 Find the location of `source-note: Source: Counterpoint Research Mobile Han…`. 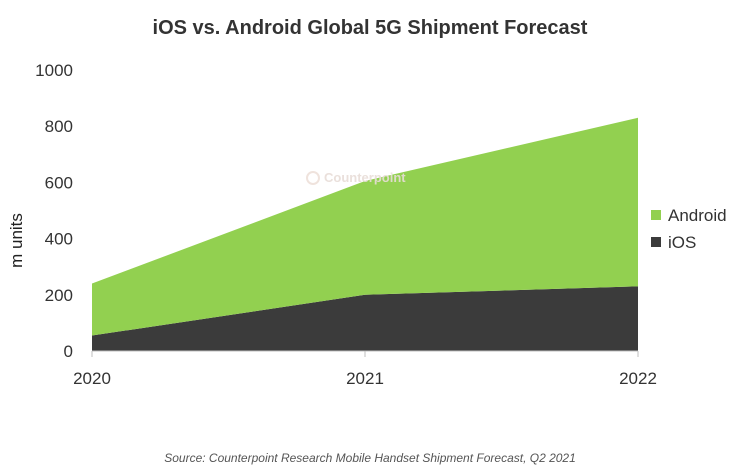

source-note: Source: Counterpoint Research Mobile Han… is located at coordinates (370, 458).